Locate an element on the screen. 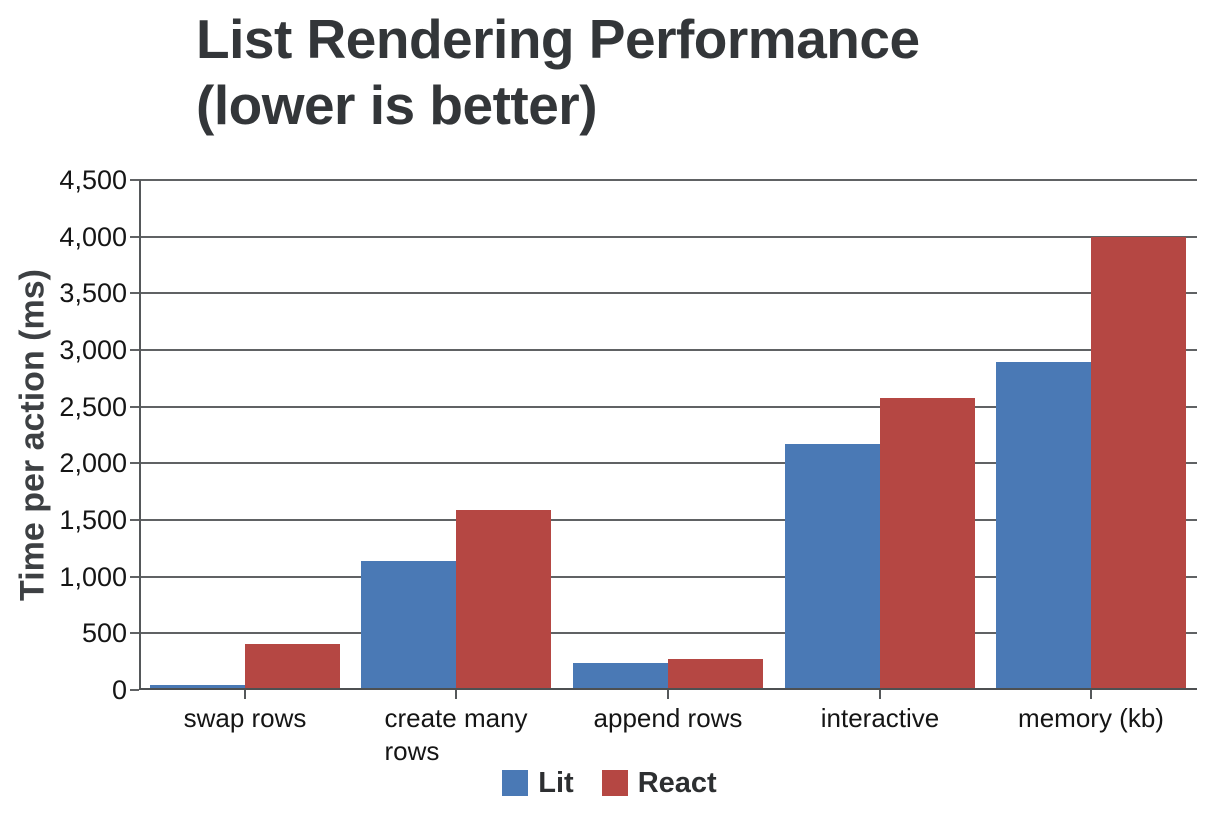  bar-lit-append-rows is located at coordinates (620, 676).